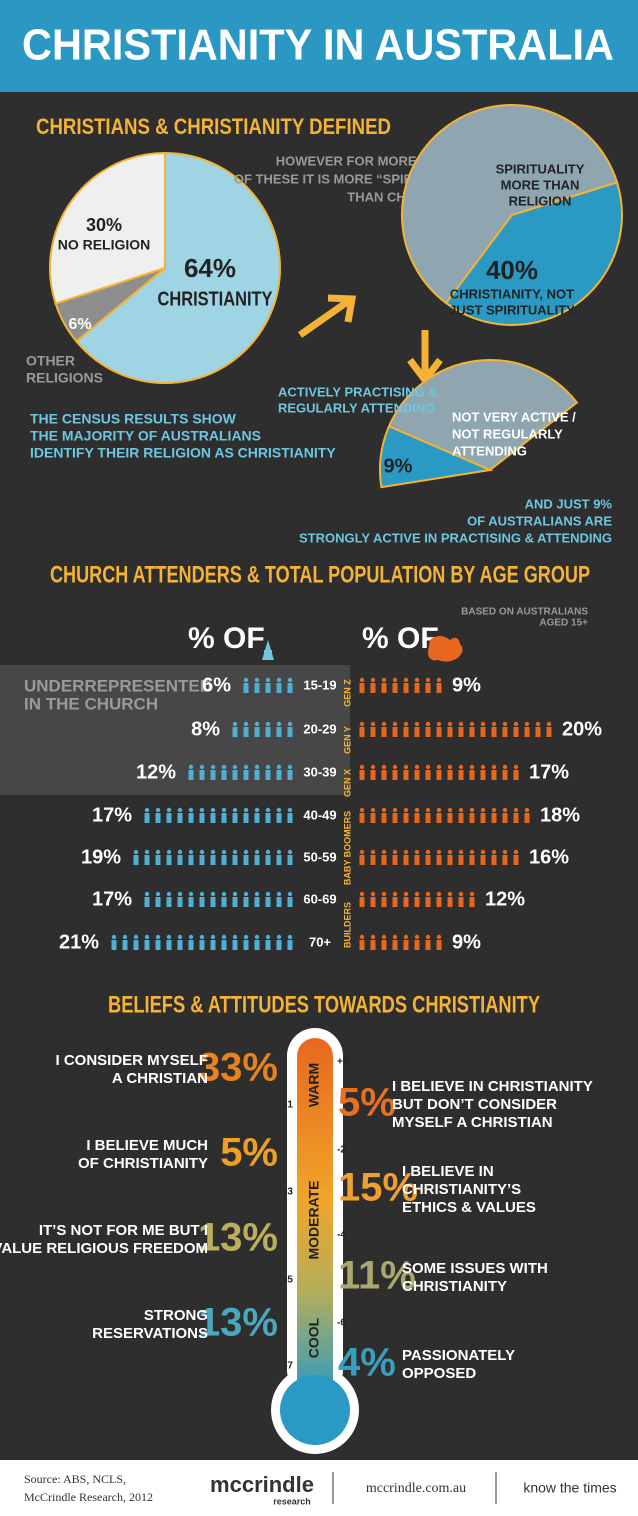 The height and width of the screenshot is (1516, 638). What do you see at coordinates (238, 1323) in the screenshot?
I see `belief-pct: 13%` at bounding box center [238, 1323].